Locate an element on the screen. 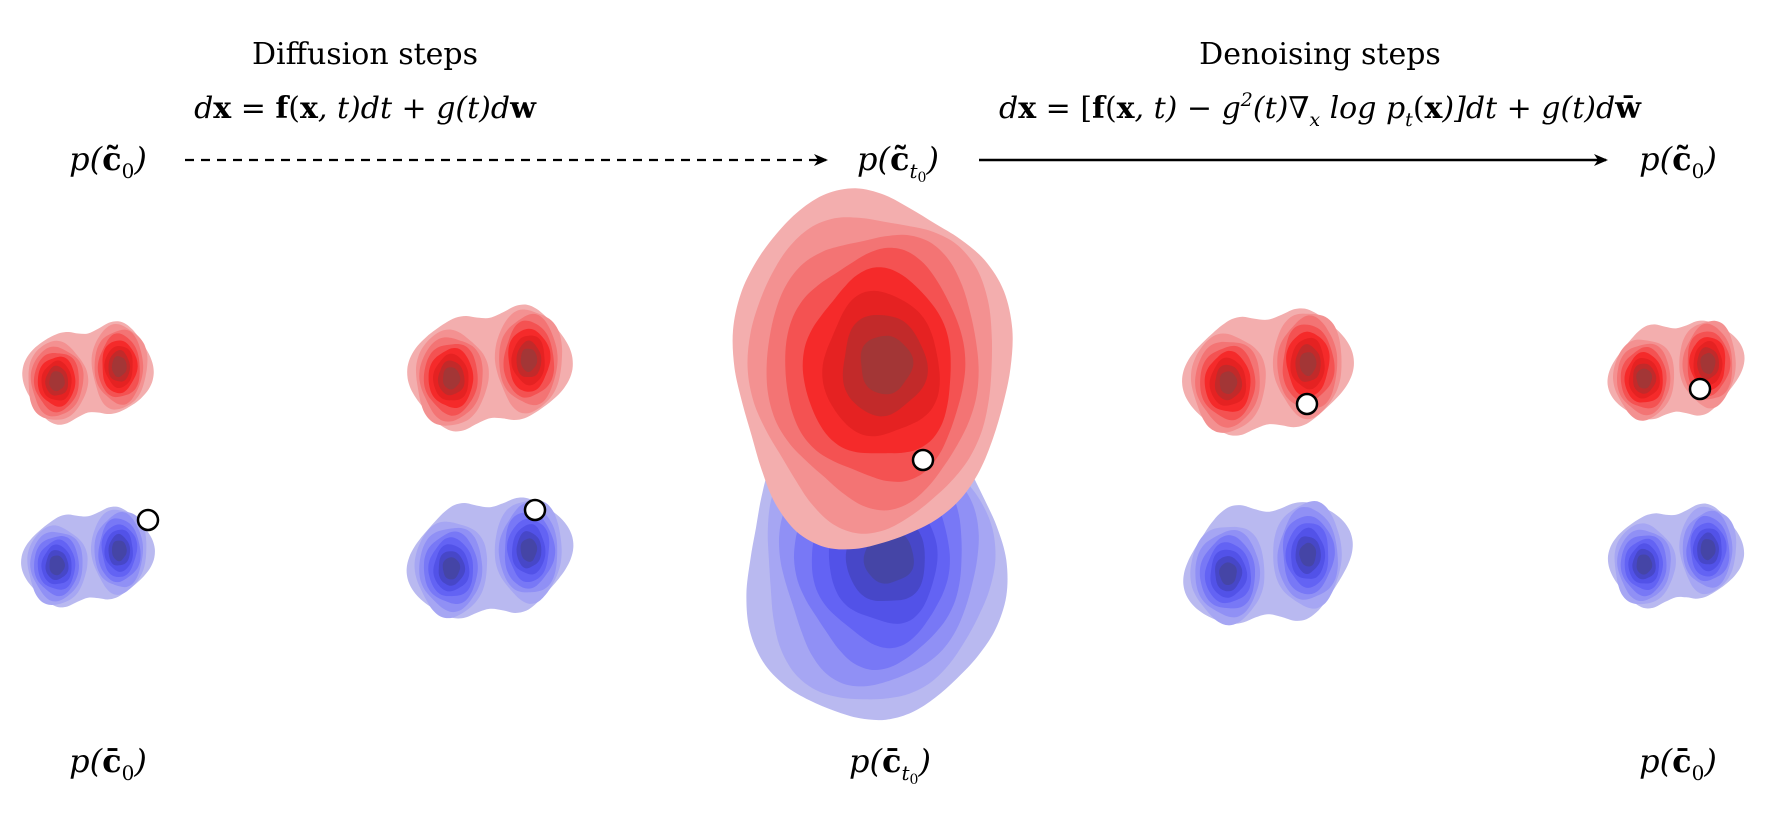 The image size is (1778, 828). label-p-c-bar-0-right: p(c̄0) is located at coordinates (1678, 763).